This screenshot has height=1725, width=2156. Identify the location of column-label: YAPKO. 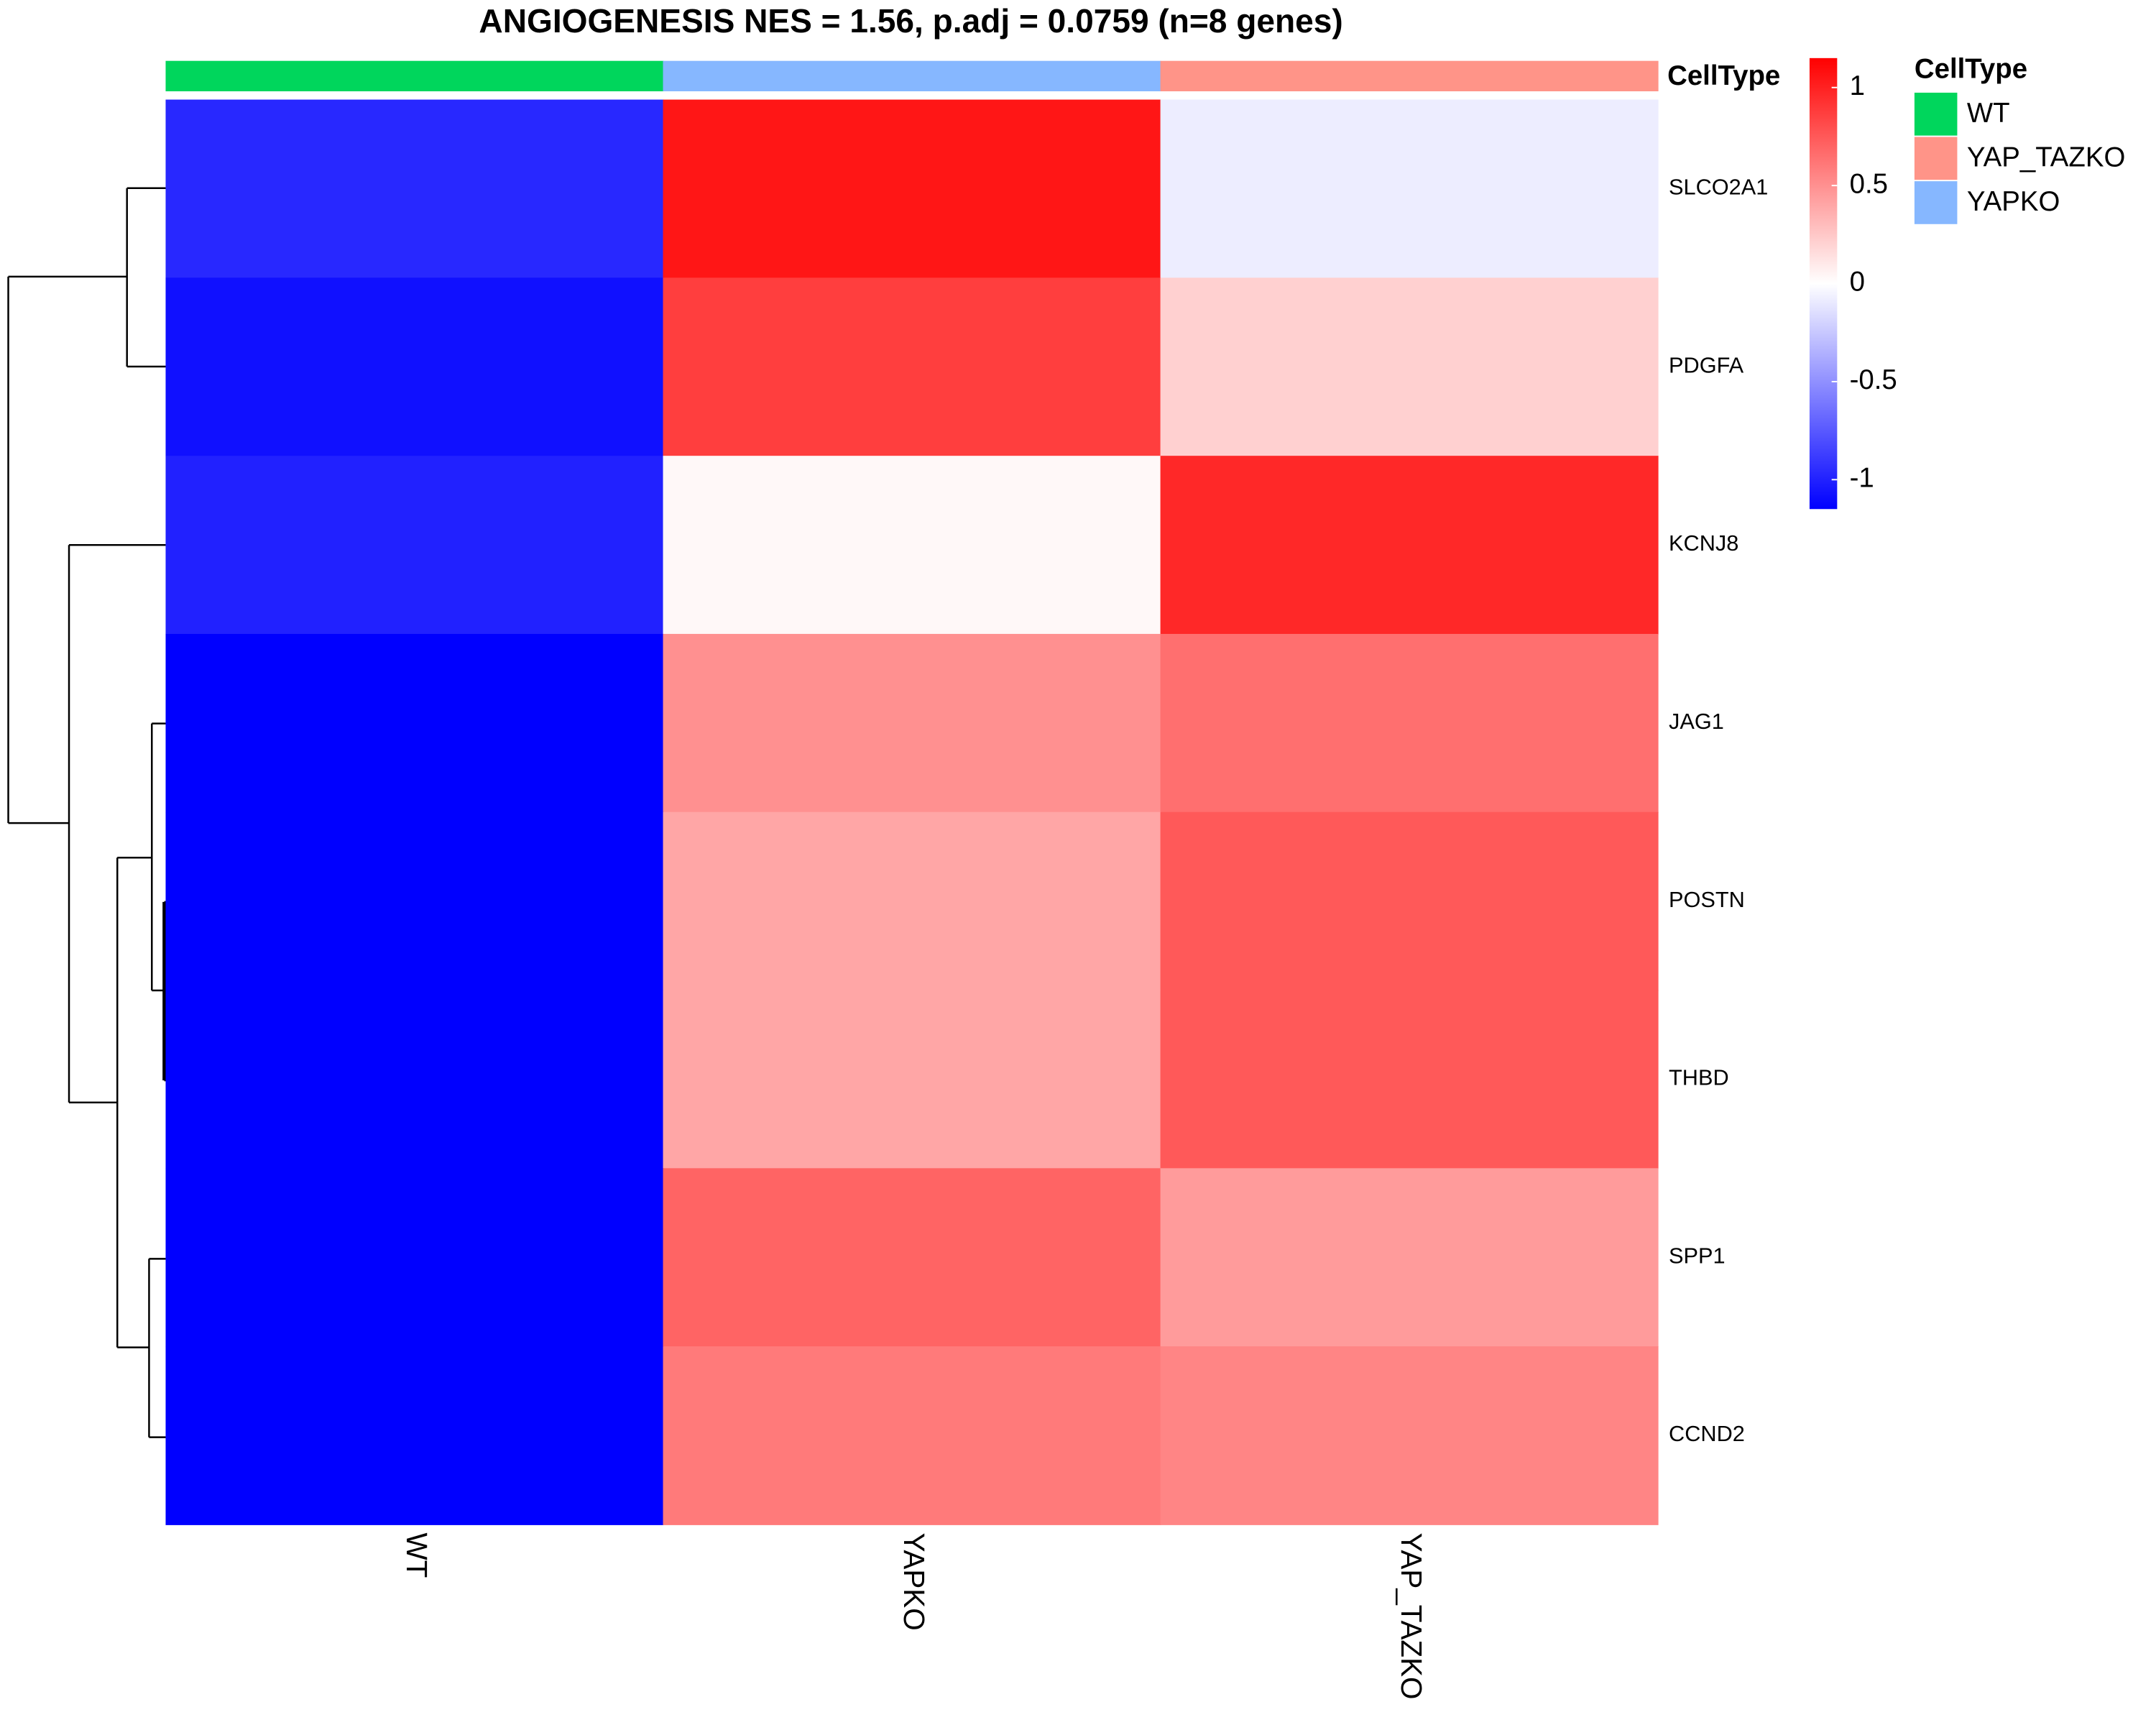
(914, 1581).